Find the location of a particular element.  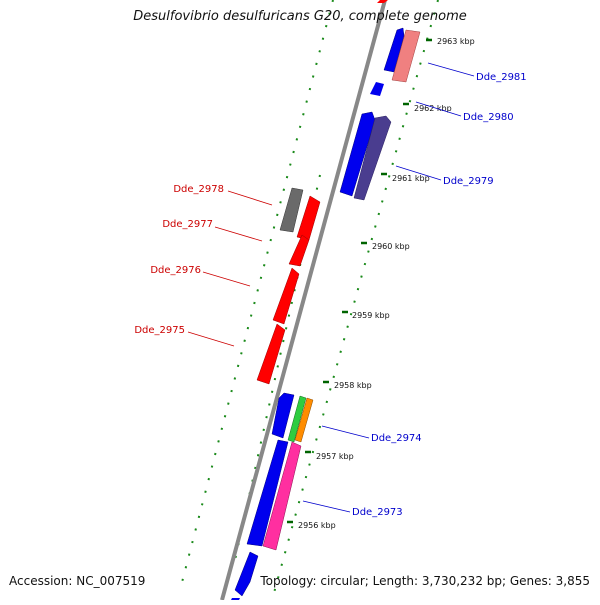

gene-feature-dde-2979-slate is located at coordinates (372, 158).